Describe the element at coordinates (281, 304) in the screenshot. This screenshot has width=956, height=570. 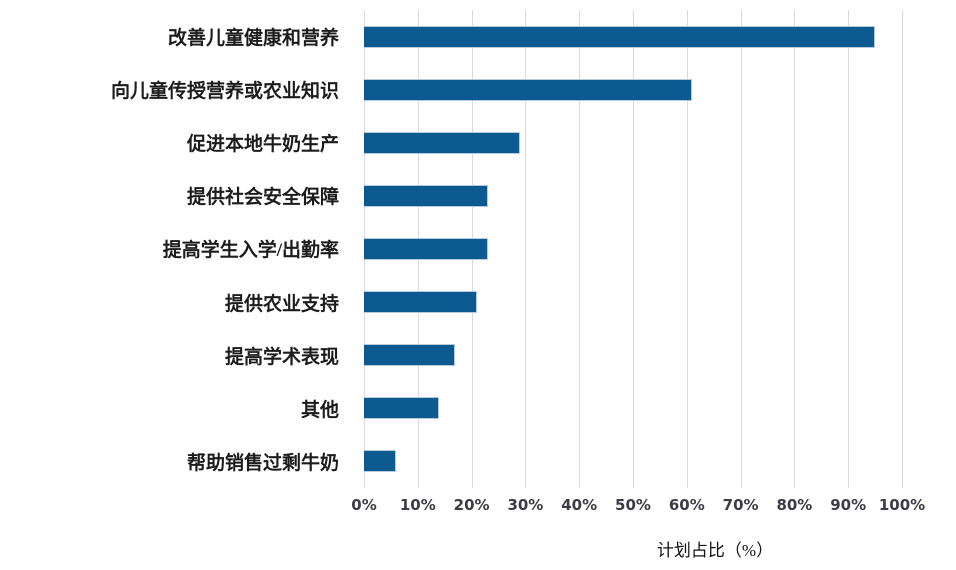
I see `category-label: 提供农业支持` at that location.